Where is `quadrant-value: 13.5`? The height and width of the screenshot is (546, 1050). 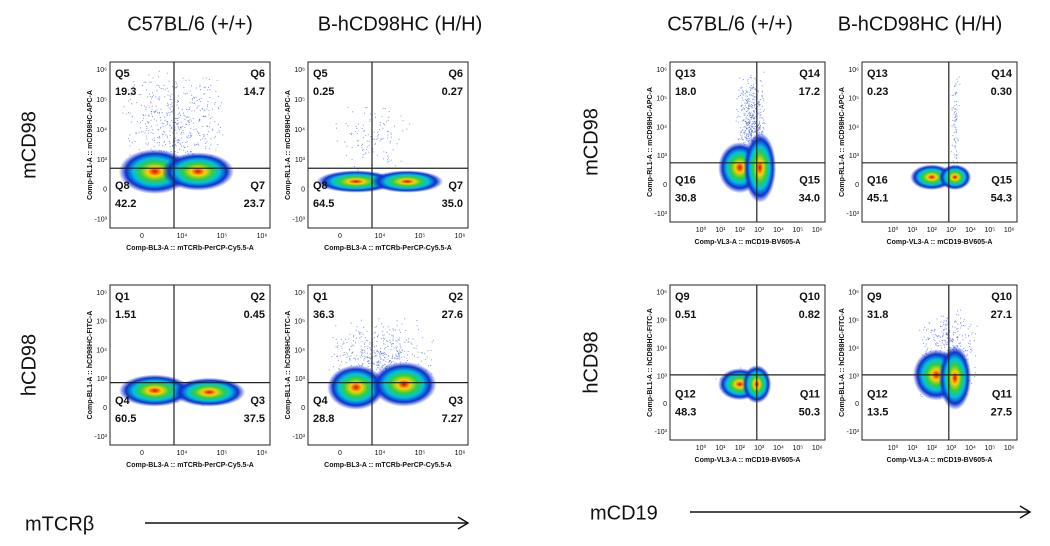
quadrant-value: 13.5 is located at coordinates (877, 412).